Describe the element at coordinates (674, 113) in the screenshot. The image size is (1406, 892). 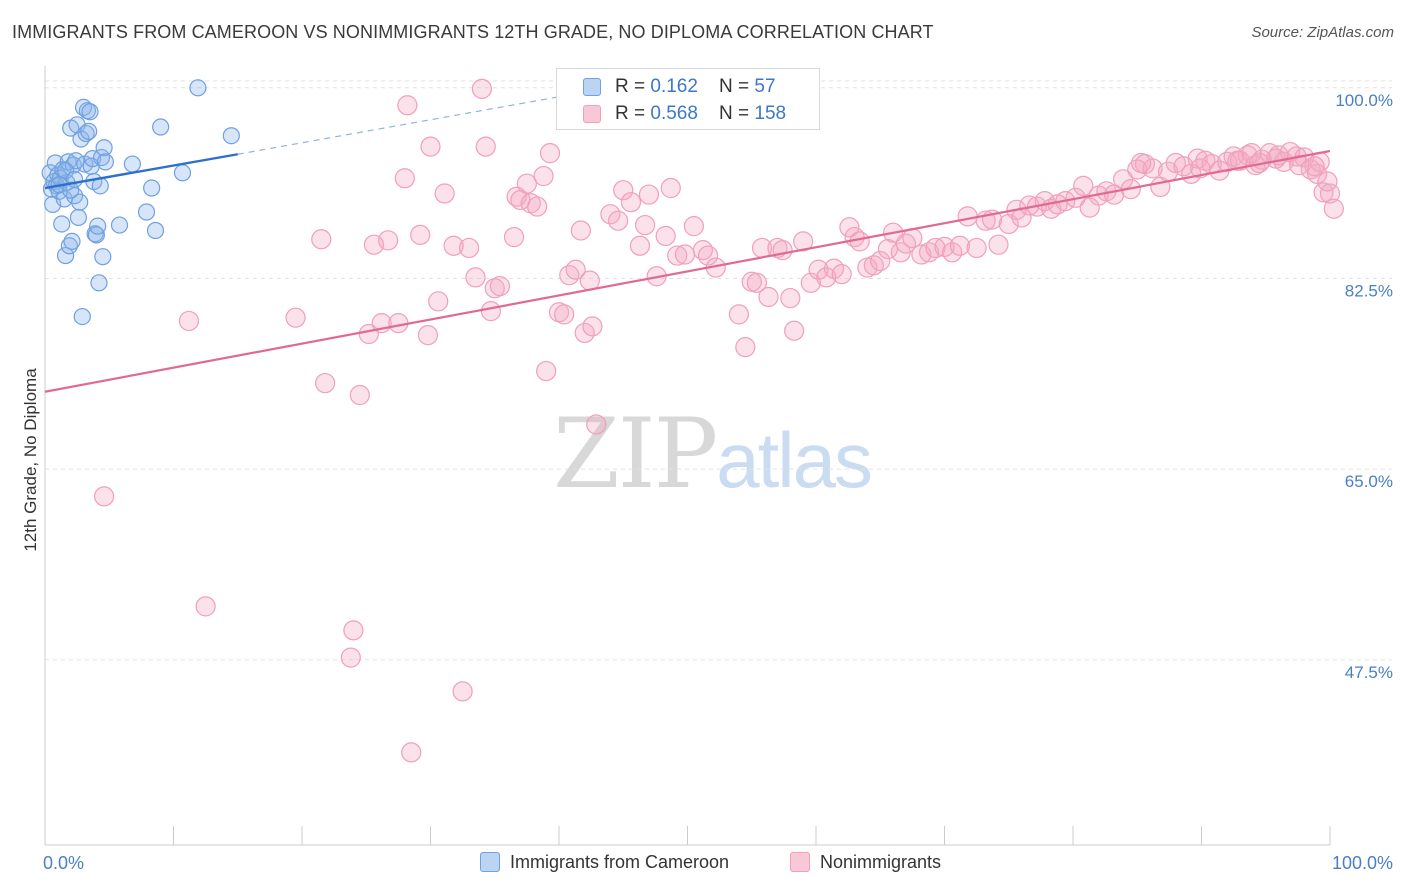
I see `legend-r-value: 0.568` at that location.